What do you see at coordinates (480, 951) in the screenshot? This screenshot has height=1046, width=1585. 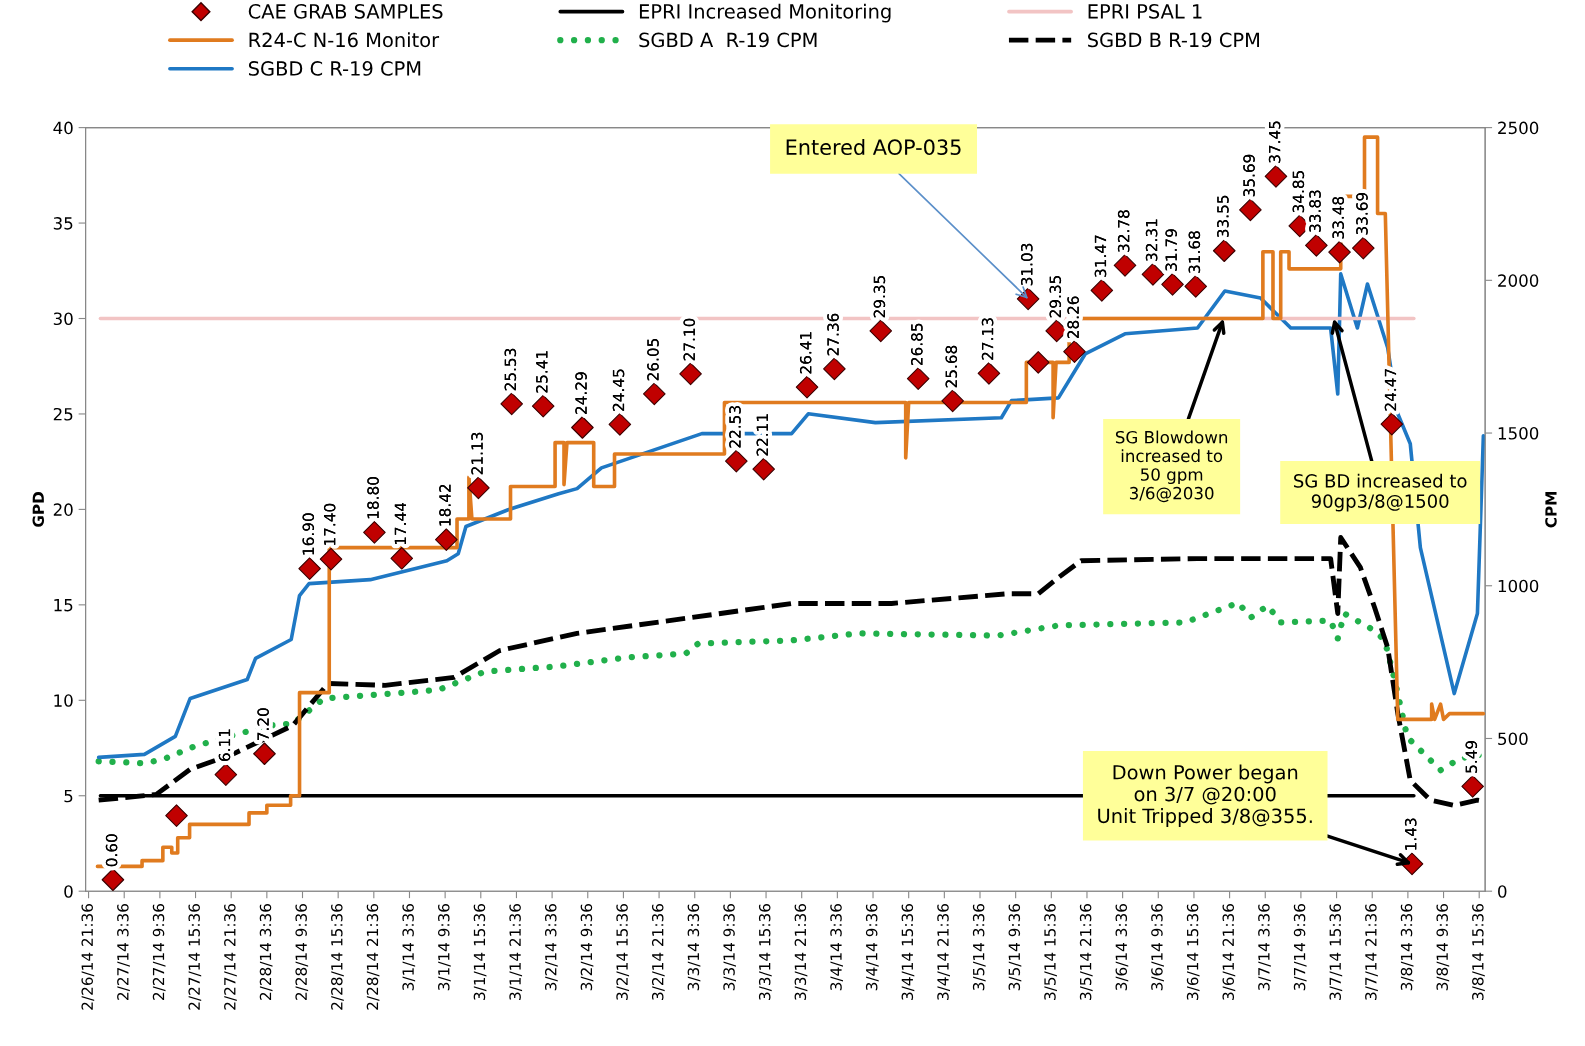 I see `x-tick-label: 3/1/14 15:36` at bounding box center [480, 951].